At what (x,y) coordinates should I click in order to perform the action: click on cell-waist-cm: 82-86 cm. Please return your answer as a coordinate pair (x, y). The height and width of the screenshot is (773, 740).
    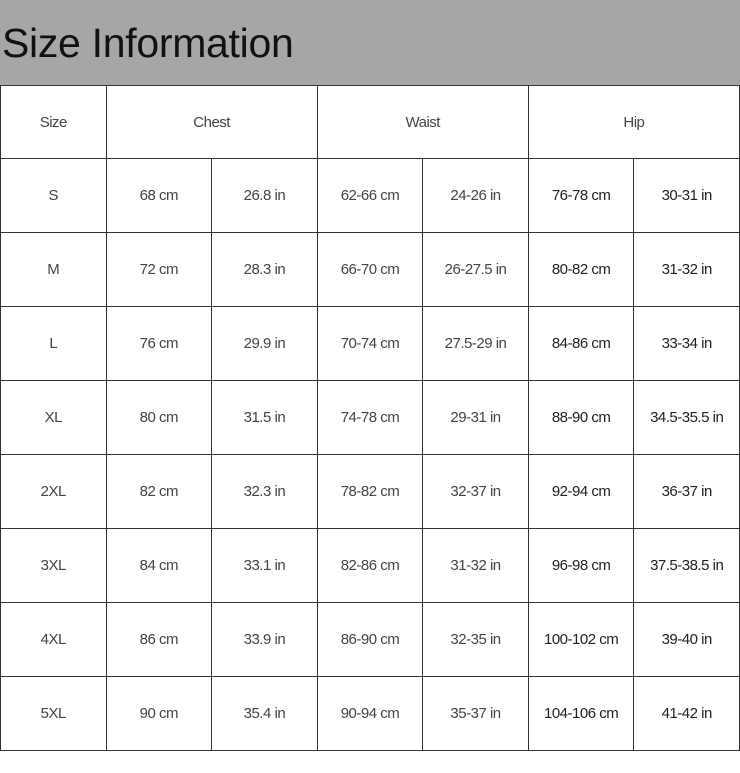
    Looking at the image, I should click on (370, 565).